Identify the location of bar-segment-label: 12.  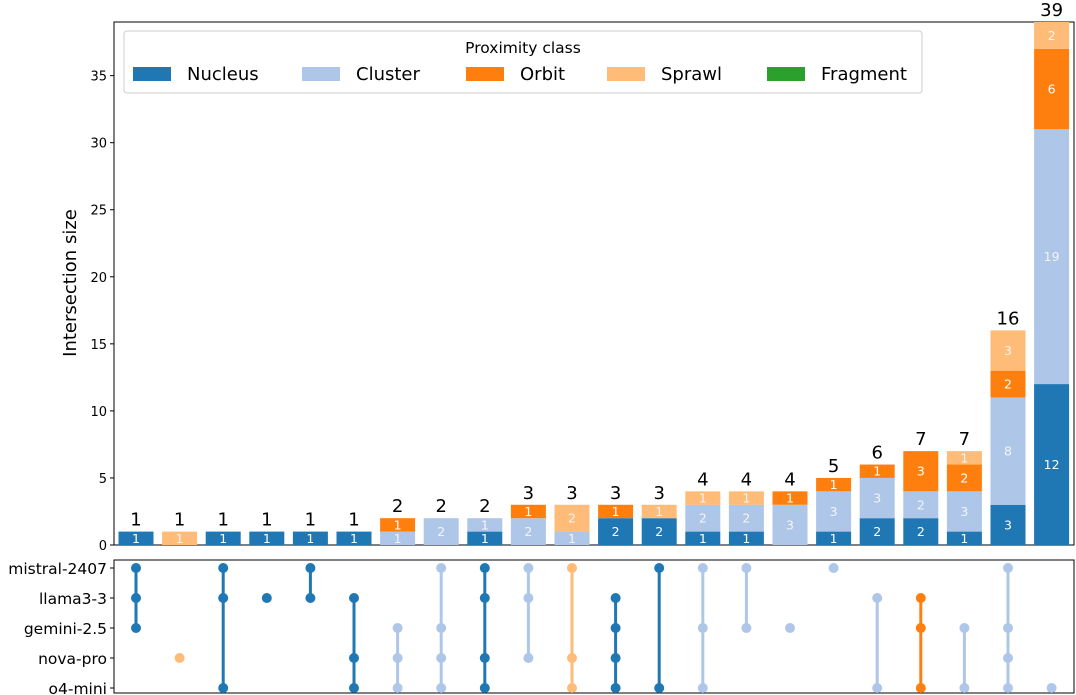
(1052, 464).